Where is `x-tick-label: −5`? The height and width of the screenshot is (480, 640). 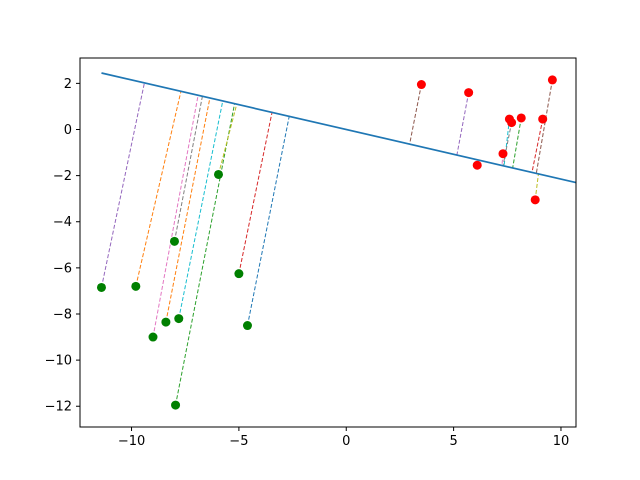
x-tick-label: −5 is located at coordinates (238, 441).